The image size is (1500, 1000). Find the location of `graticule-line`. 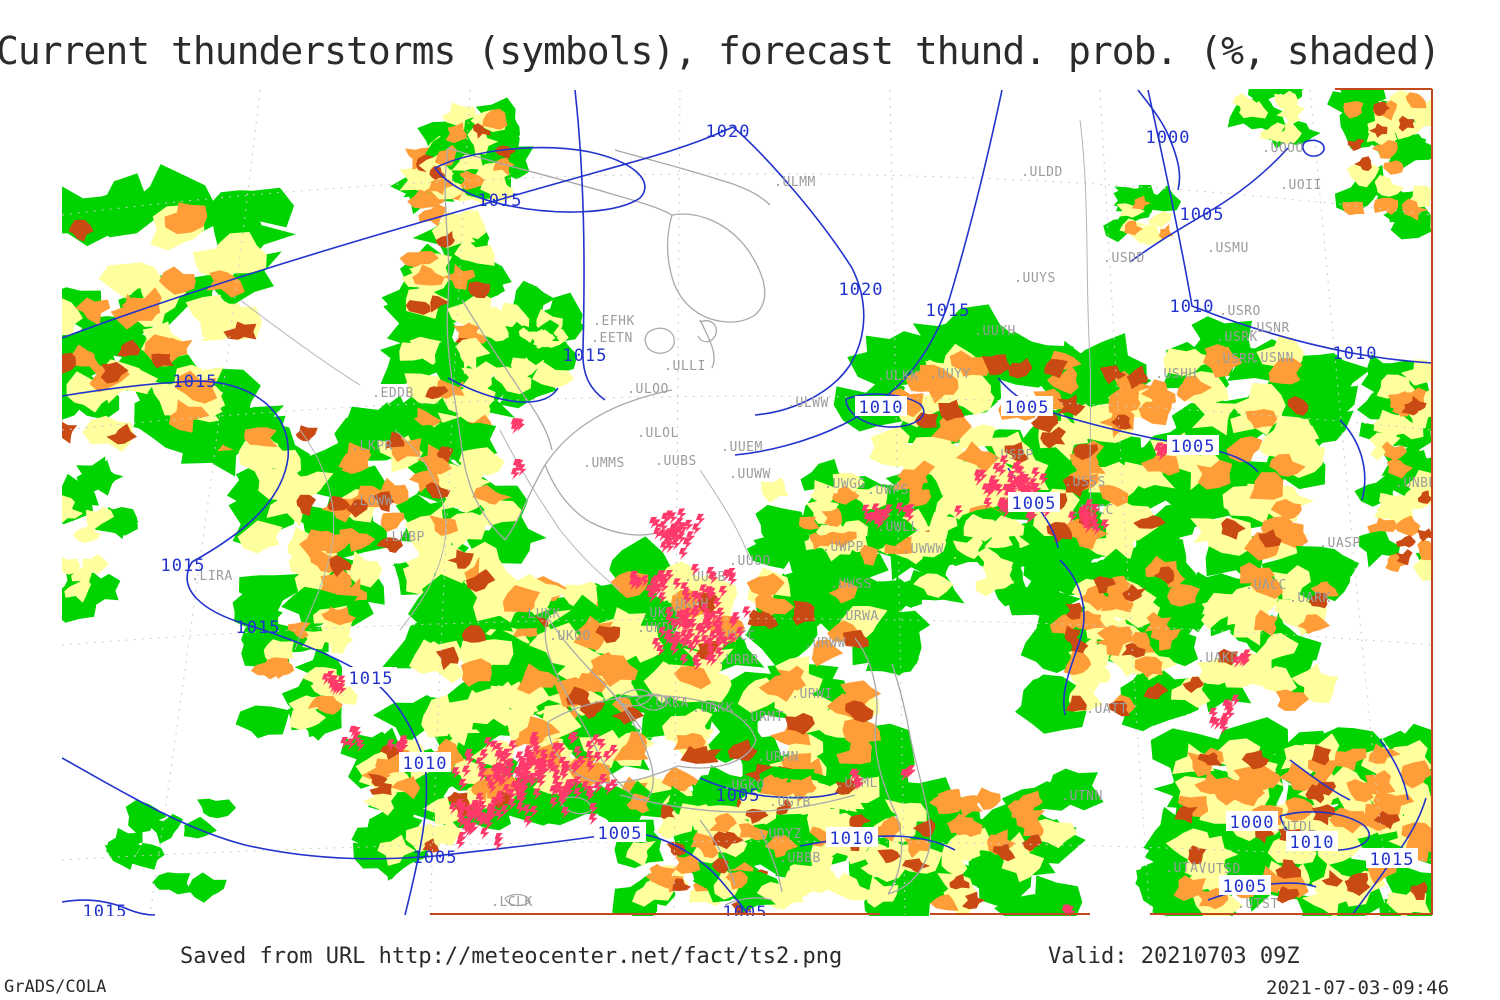

graticule-line is located at coordinates (747, 850).